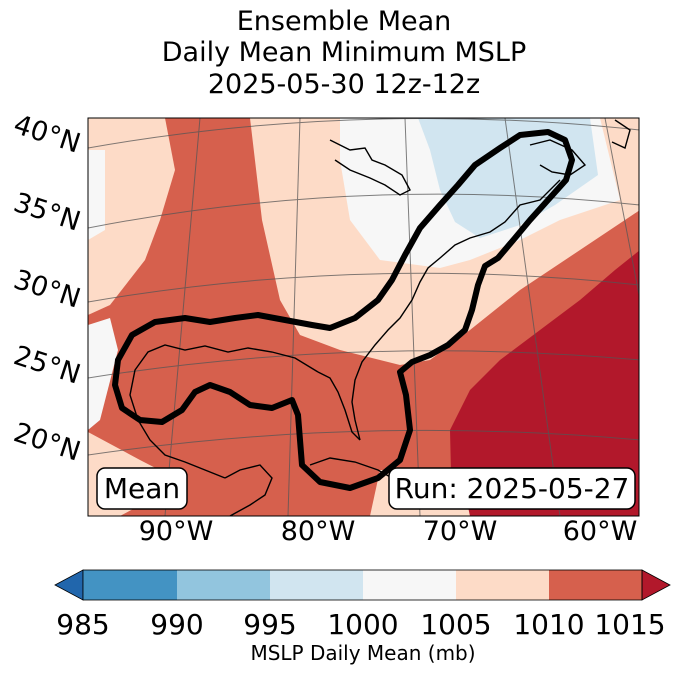 Image resolution: width=688 pixels, height=674 pixels. What do you see at coordinates (629, 624) in the screenshot?
I see `cb-tick-1015: 1015` at bounding box center [629, 624].